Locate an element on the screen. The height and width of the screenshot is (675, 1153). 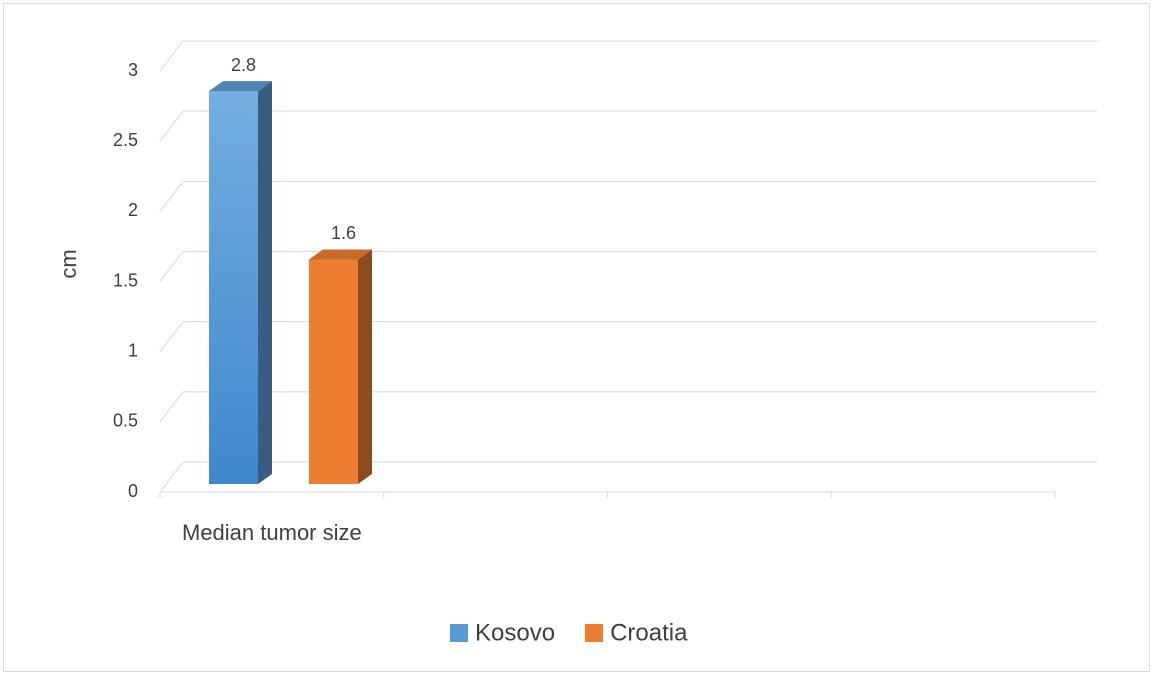
y-tick-label: 1 is located at coordinates (133, 350).